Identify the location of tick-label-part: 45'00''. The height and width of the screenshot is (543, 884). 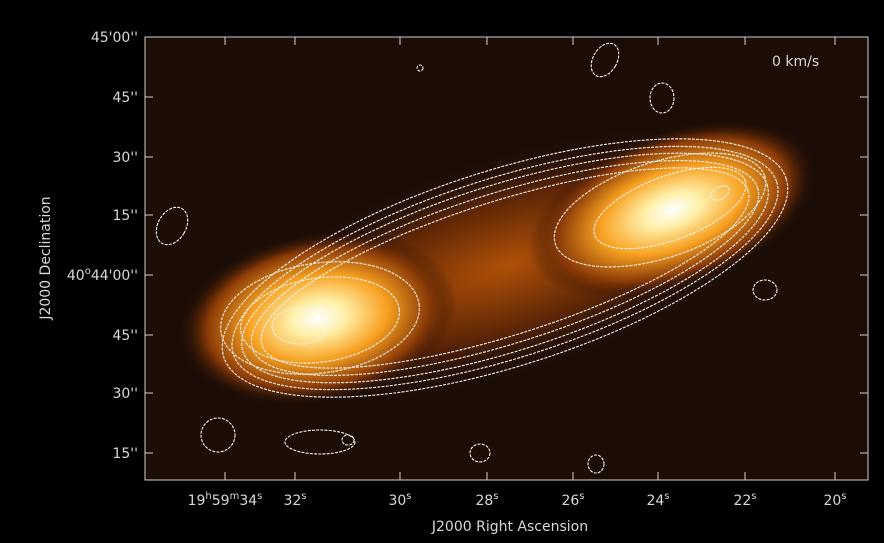
(114, 38).